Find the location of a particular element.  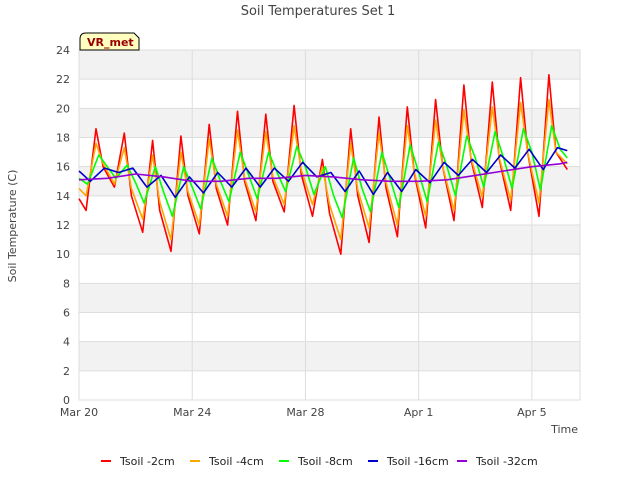

legend-label: Tsoil -32cm is located at coordinates (506, 461).